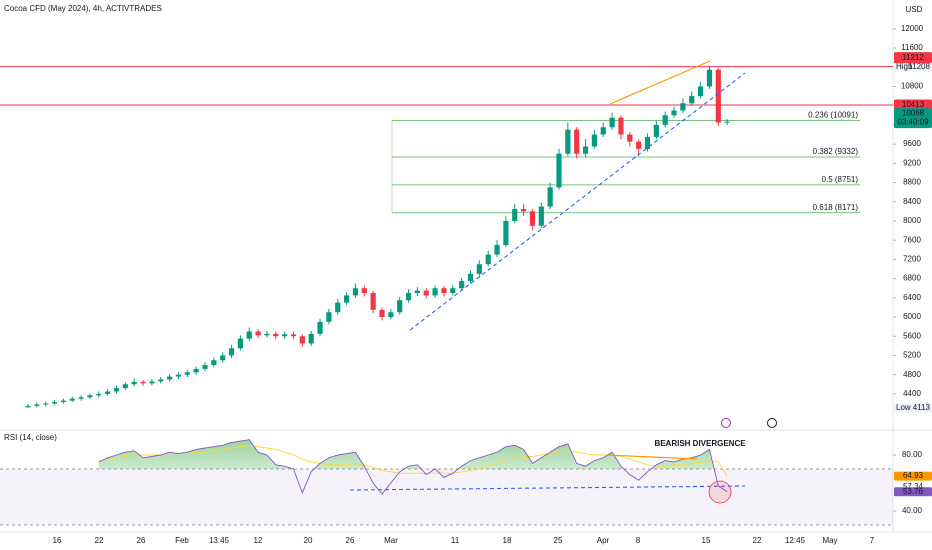  What do you see at coordinates (308, 540) in the screenshot?
I see `x-tick-label: 20` at bounding box center [308, 540].